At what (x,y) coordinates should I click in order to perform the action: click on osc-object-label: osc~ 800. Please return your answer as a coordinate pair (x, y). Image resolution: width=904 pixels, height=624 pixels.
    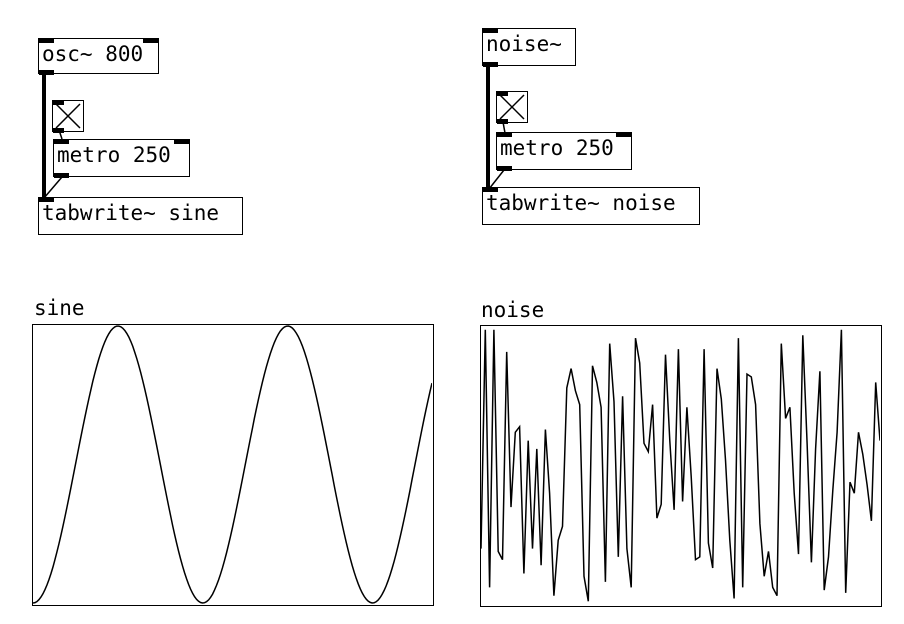
    Looking at the image, I should click on (93, 54).